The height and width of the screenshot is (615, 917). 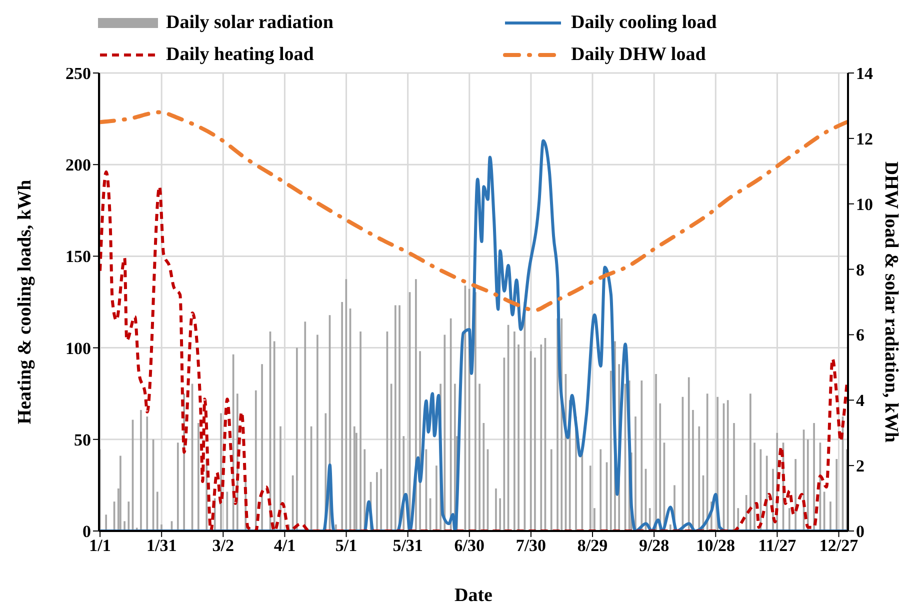 What do you see at coordinates (78, 348) in the screenshot?
I see `y-tick-label: 100` at bounding box center [78, 348].